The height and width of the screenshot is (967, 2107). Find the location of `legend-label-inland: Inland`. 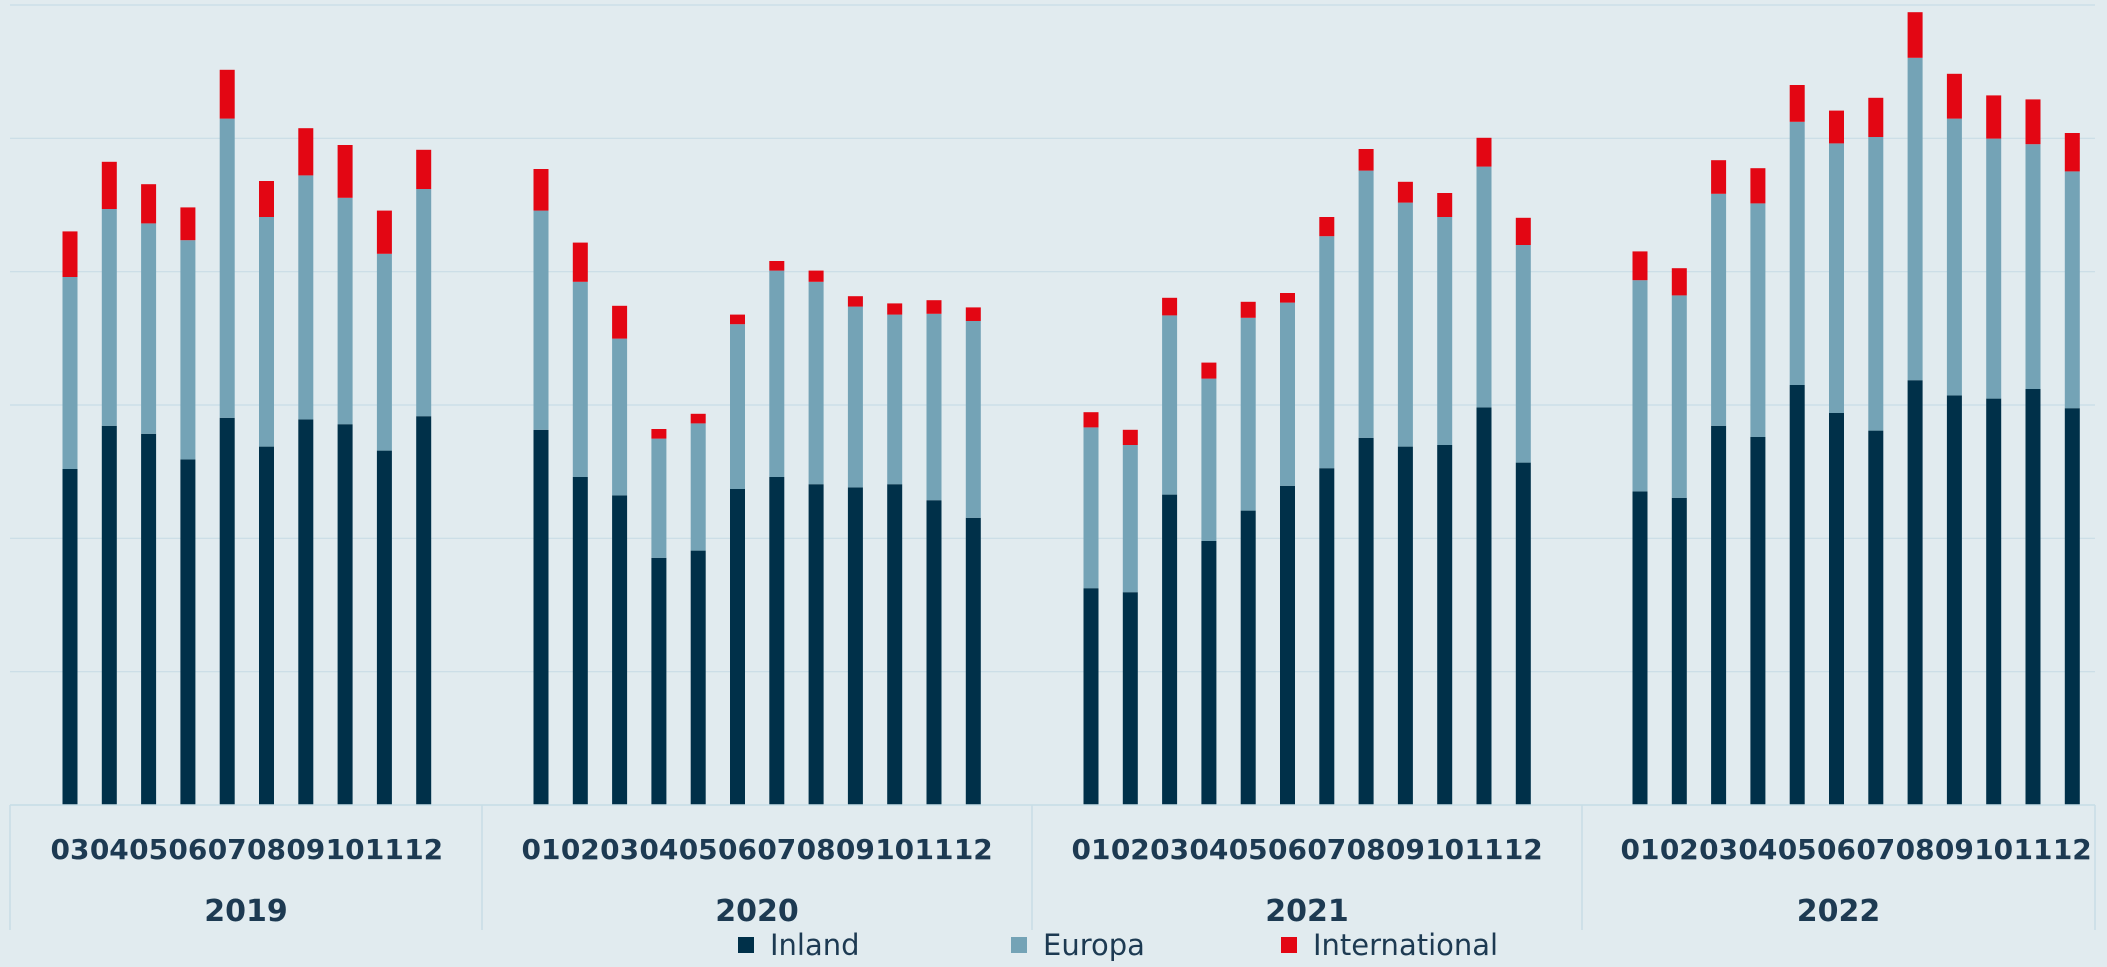

legend-label-inland: Inland is located at coordinates (815, 945).